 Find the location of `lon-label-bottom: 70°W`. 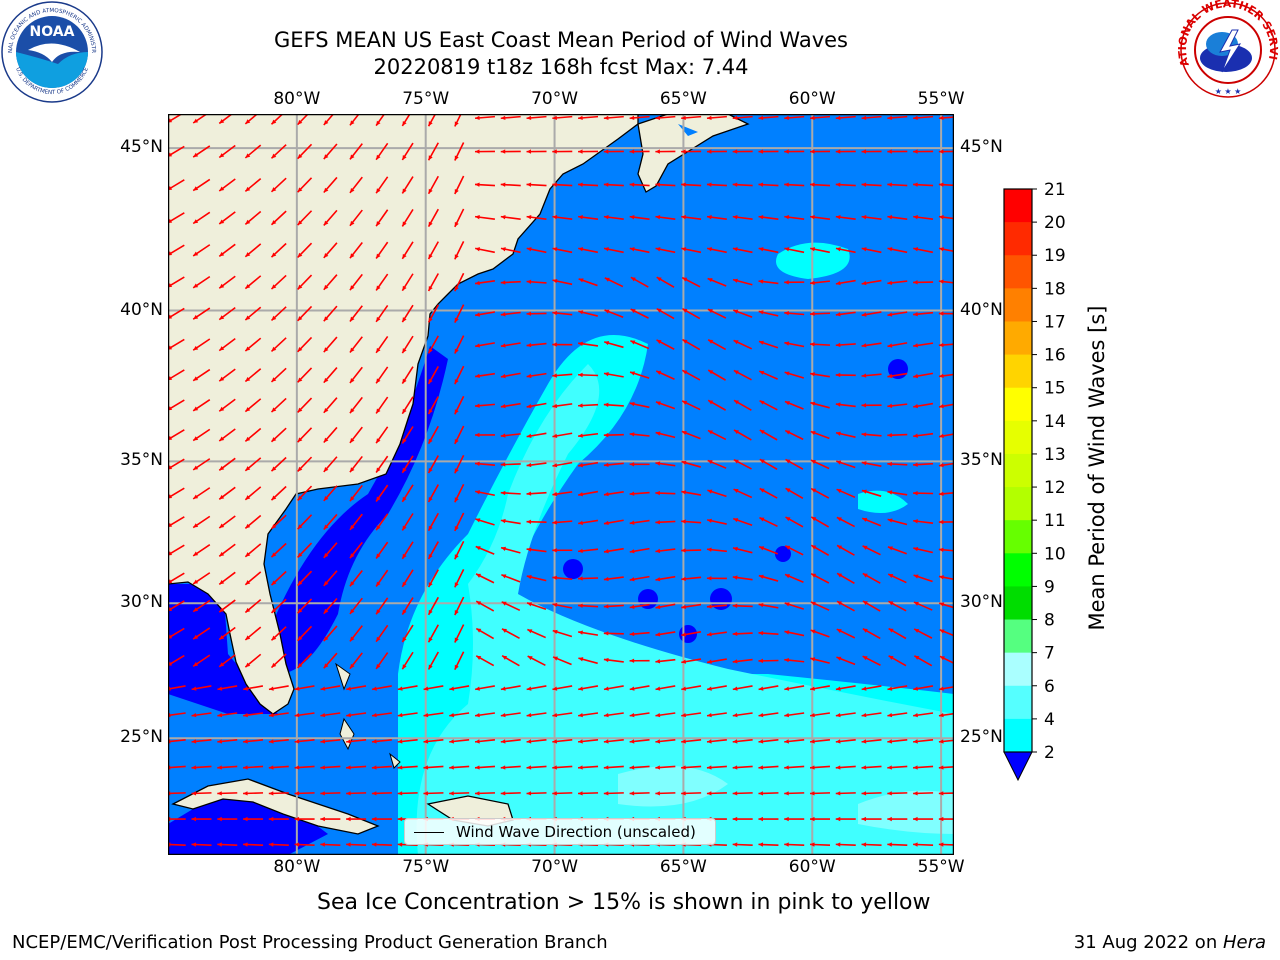

lon-label-bottom: 70°W is located at coordinates (555, 867).